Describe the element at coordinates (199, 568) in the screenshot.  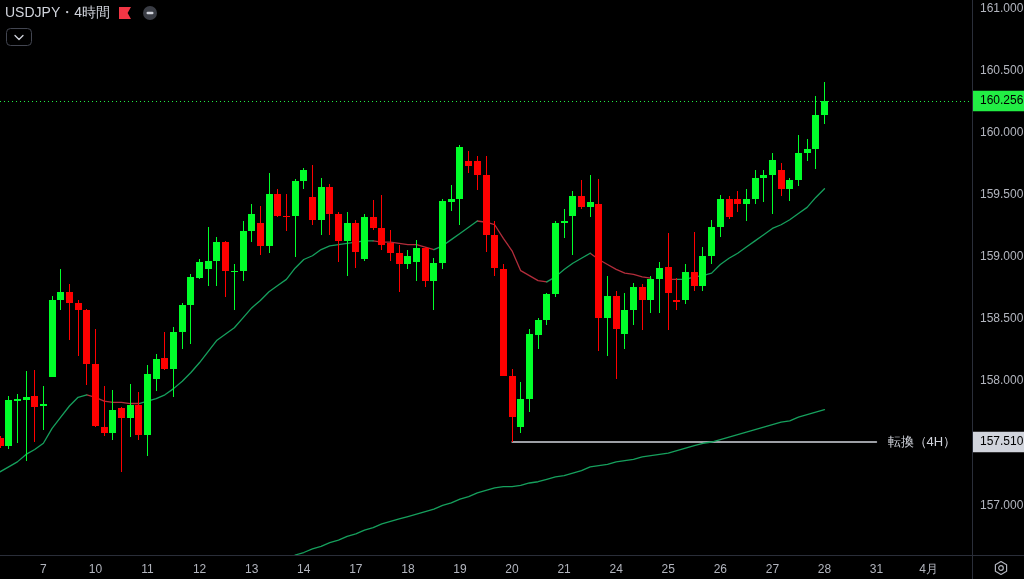
I see `x-tick-label: 12` at that location.